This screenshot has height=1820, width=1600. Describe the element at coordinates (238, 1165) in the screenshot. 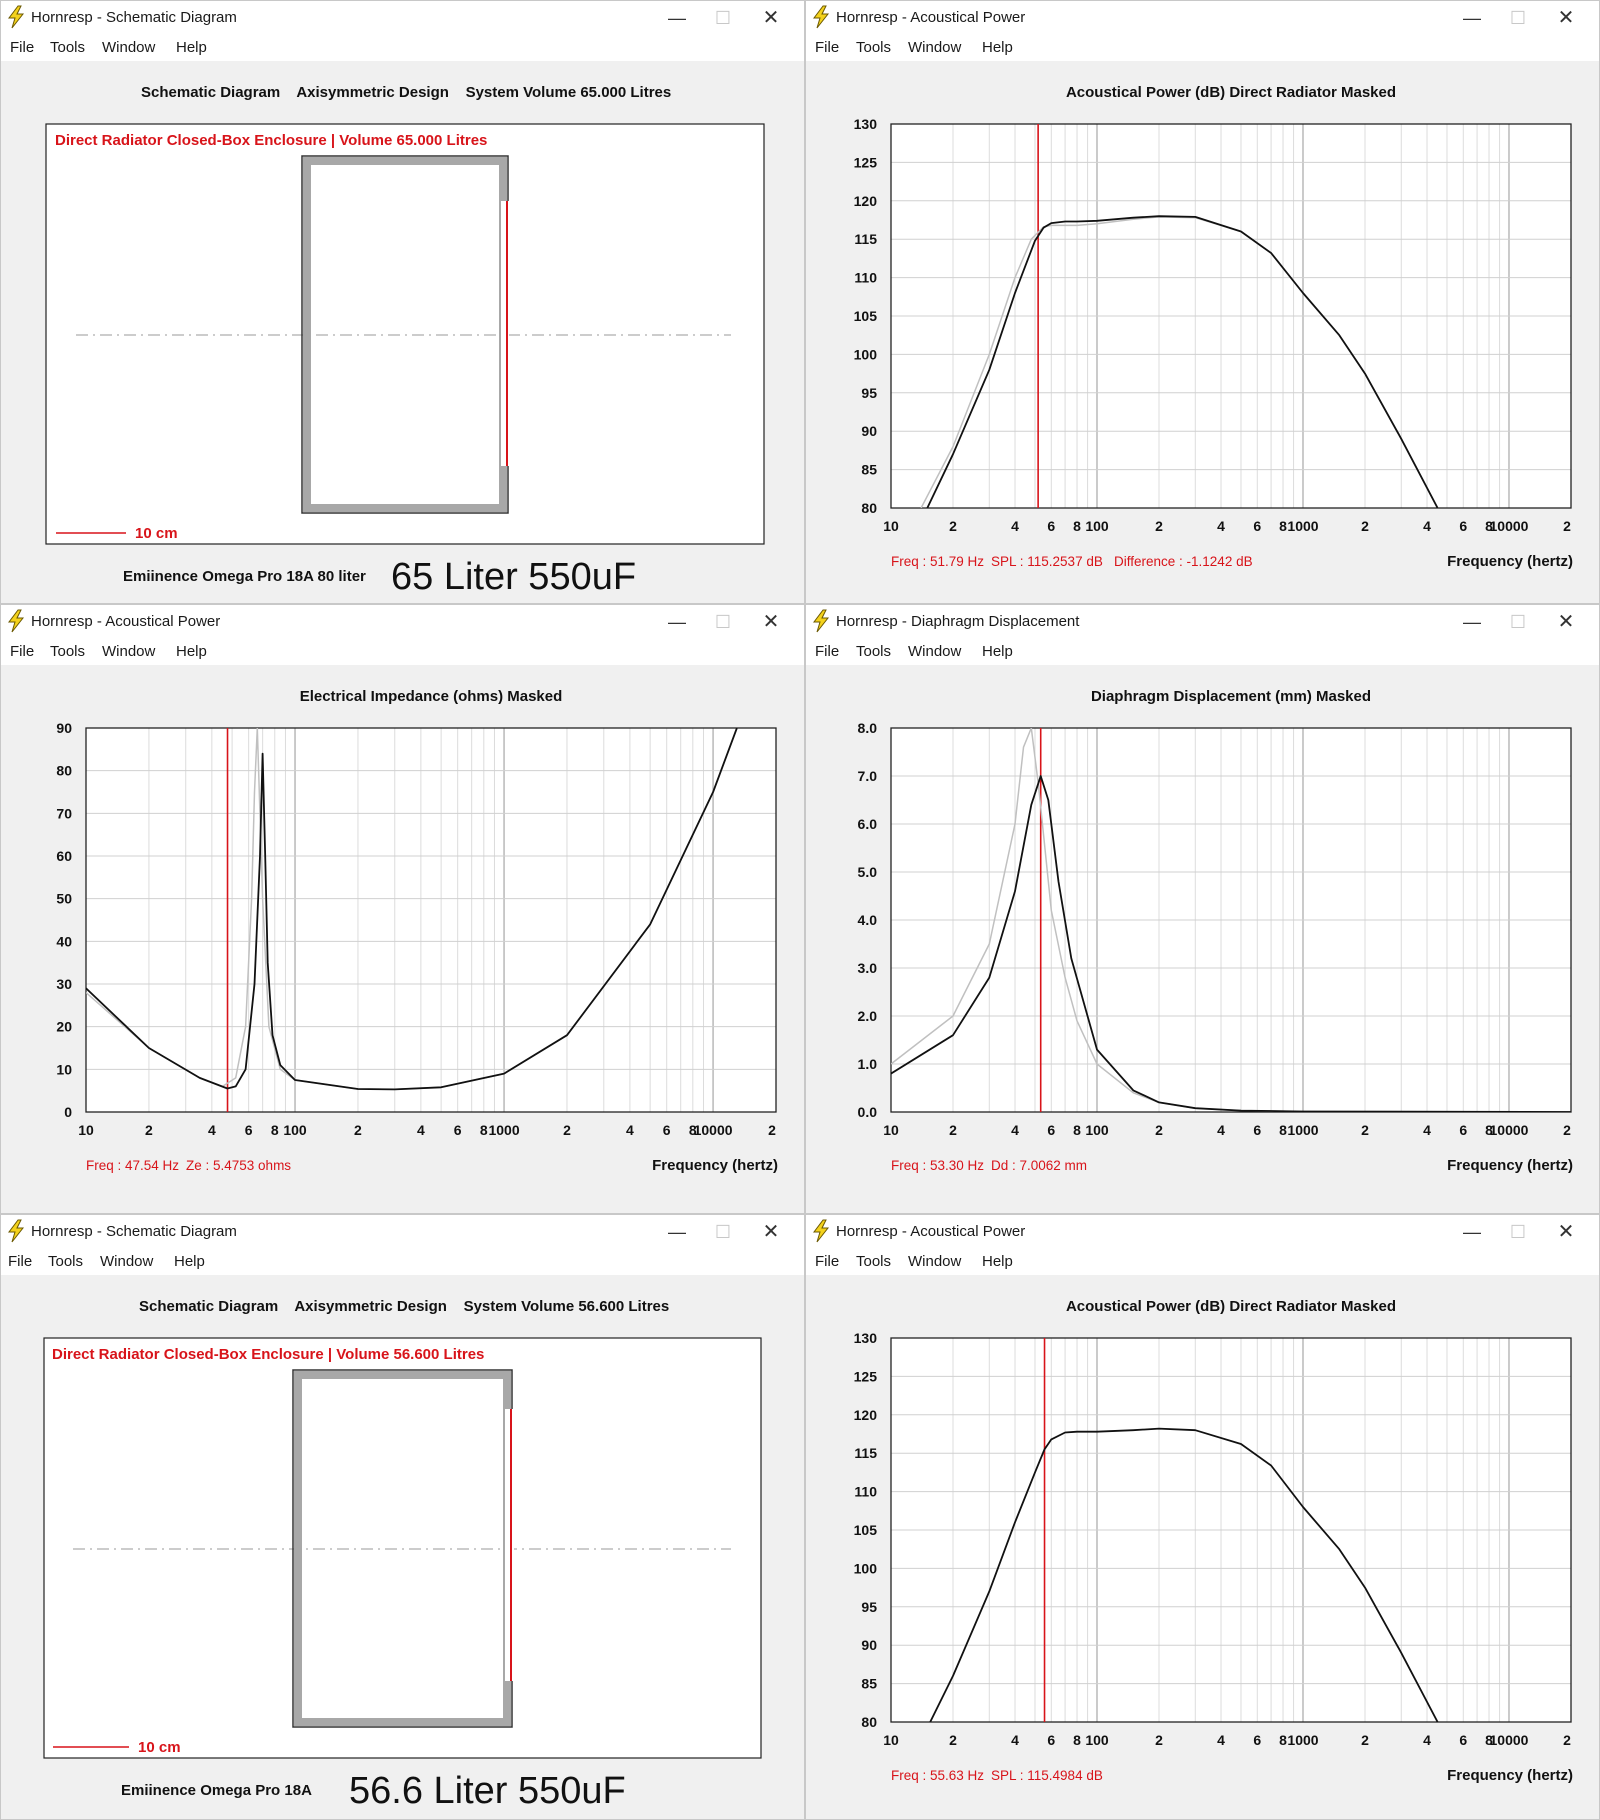

I see `status-readout: Ze : 5.4753 ohms` at that location.